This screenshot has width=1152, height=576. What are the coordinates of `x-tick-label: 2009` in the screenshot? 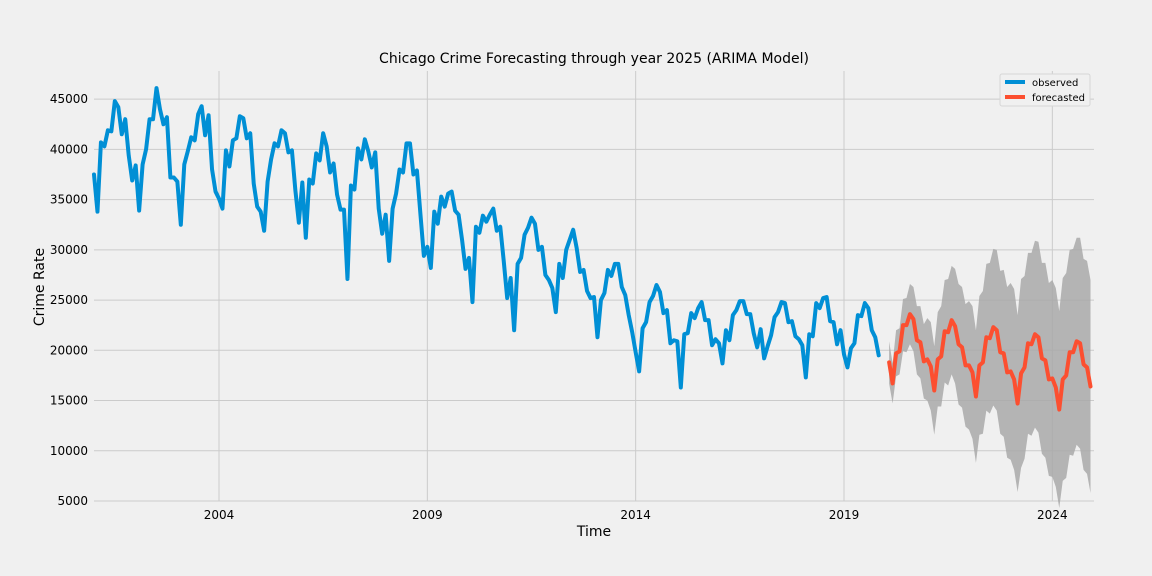 It's located at (427, 515).